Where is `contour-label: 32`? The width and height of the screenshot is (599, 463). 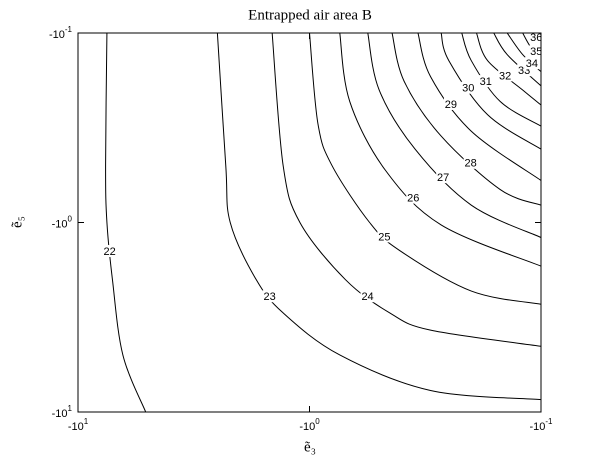 contour-label: 32 is located at coordinates (505, 76).